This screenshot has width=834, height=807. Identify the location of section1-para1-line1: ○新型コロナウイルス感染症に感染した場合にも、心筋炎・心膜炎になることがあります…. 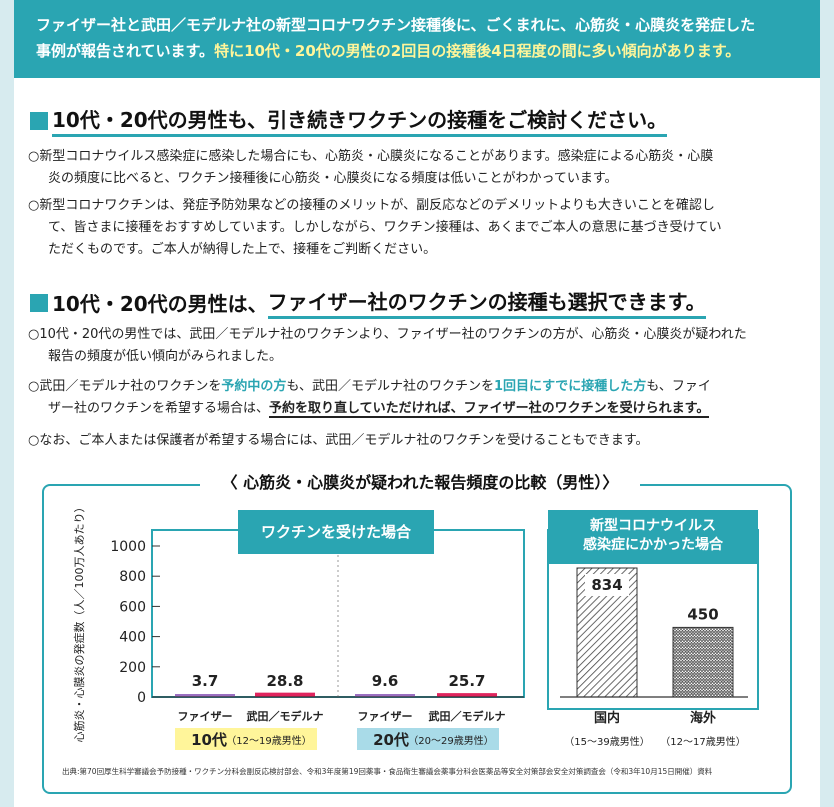
(371, 156).